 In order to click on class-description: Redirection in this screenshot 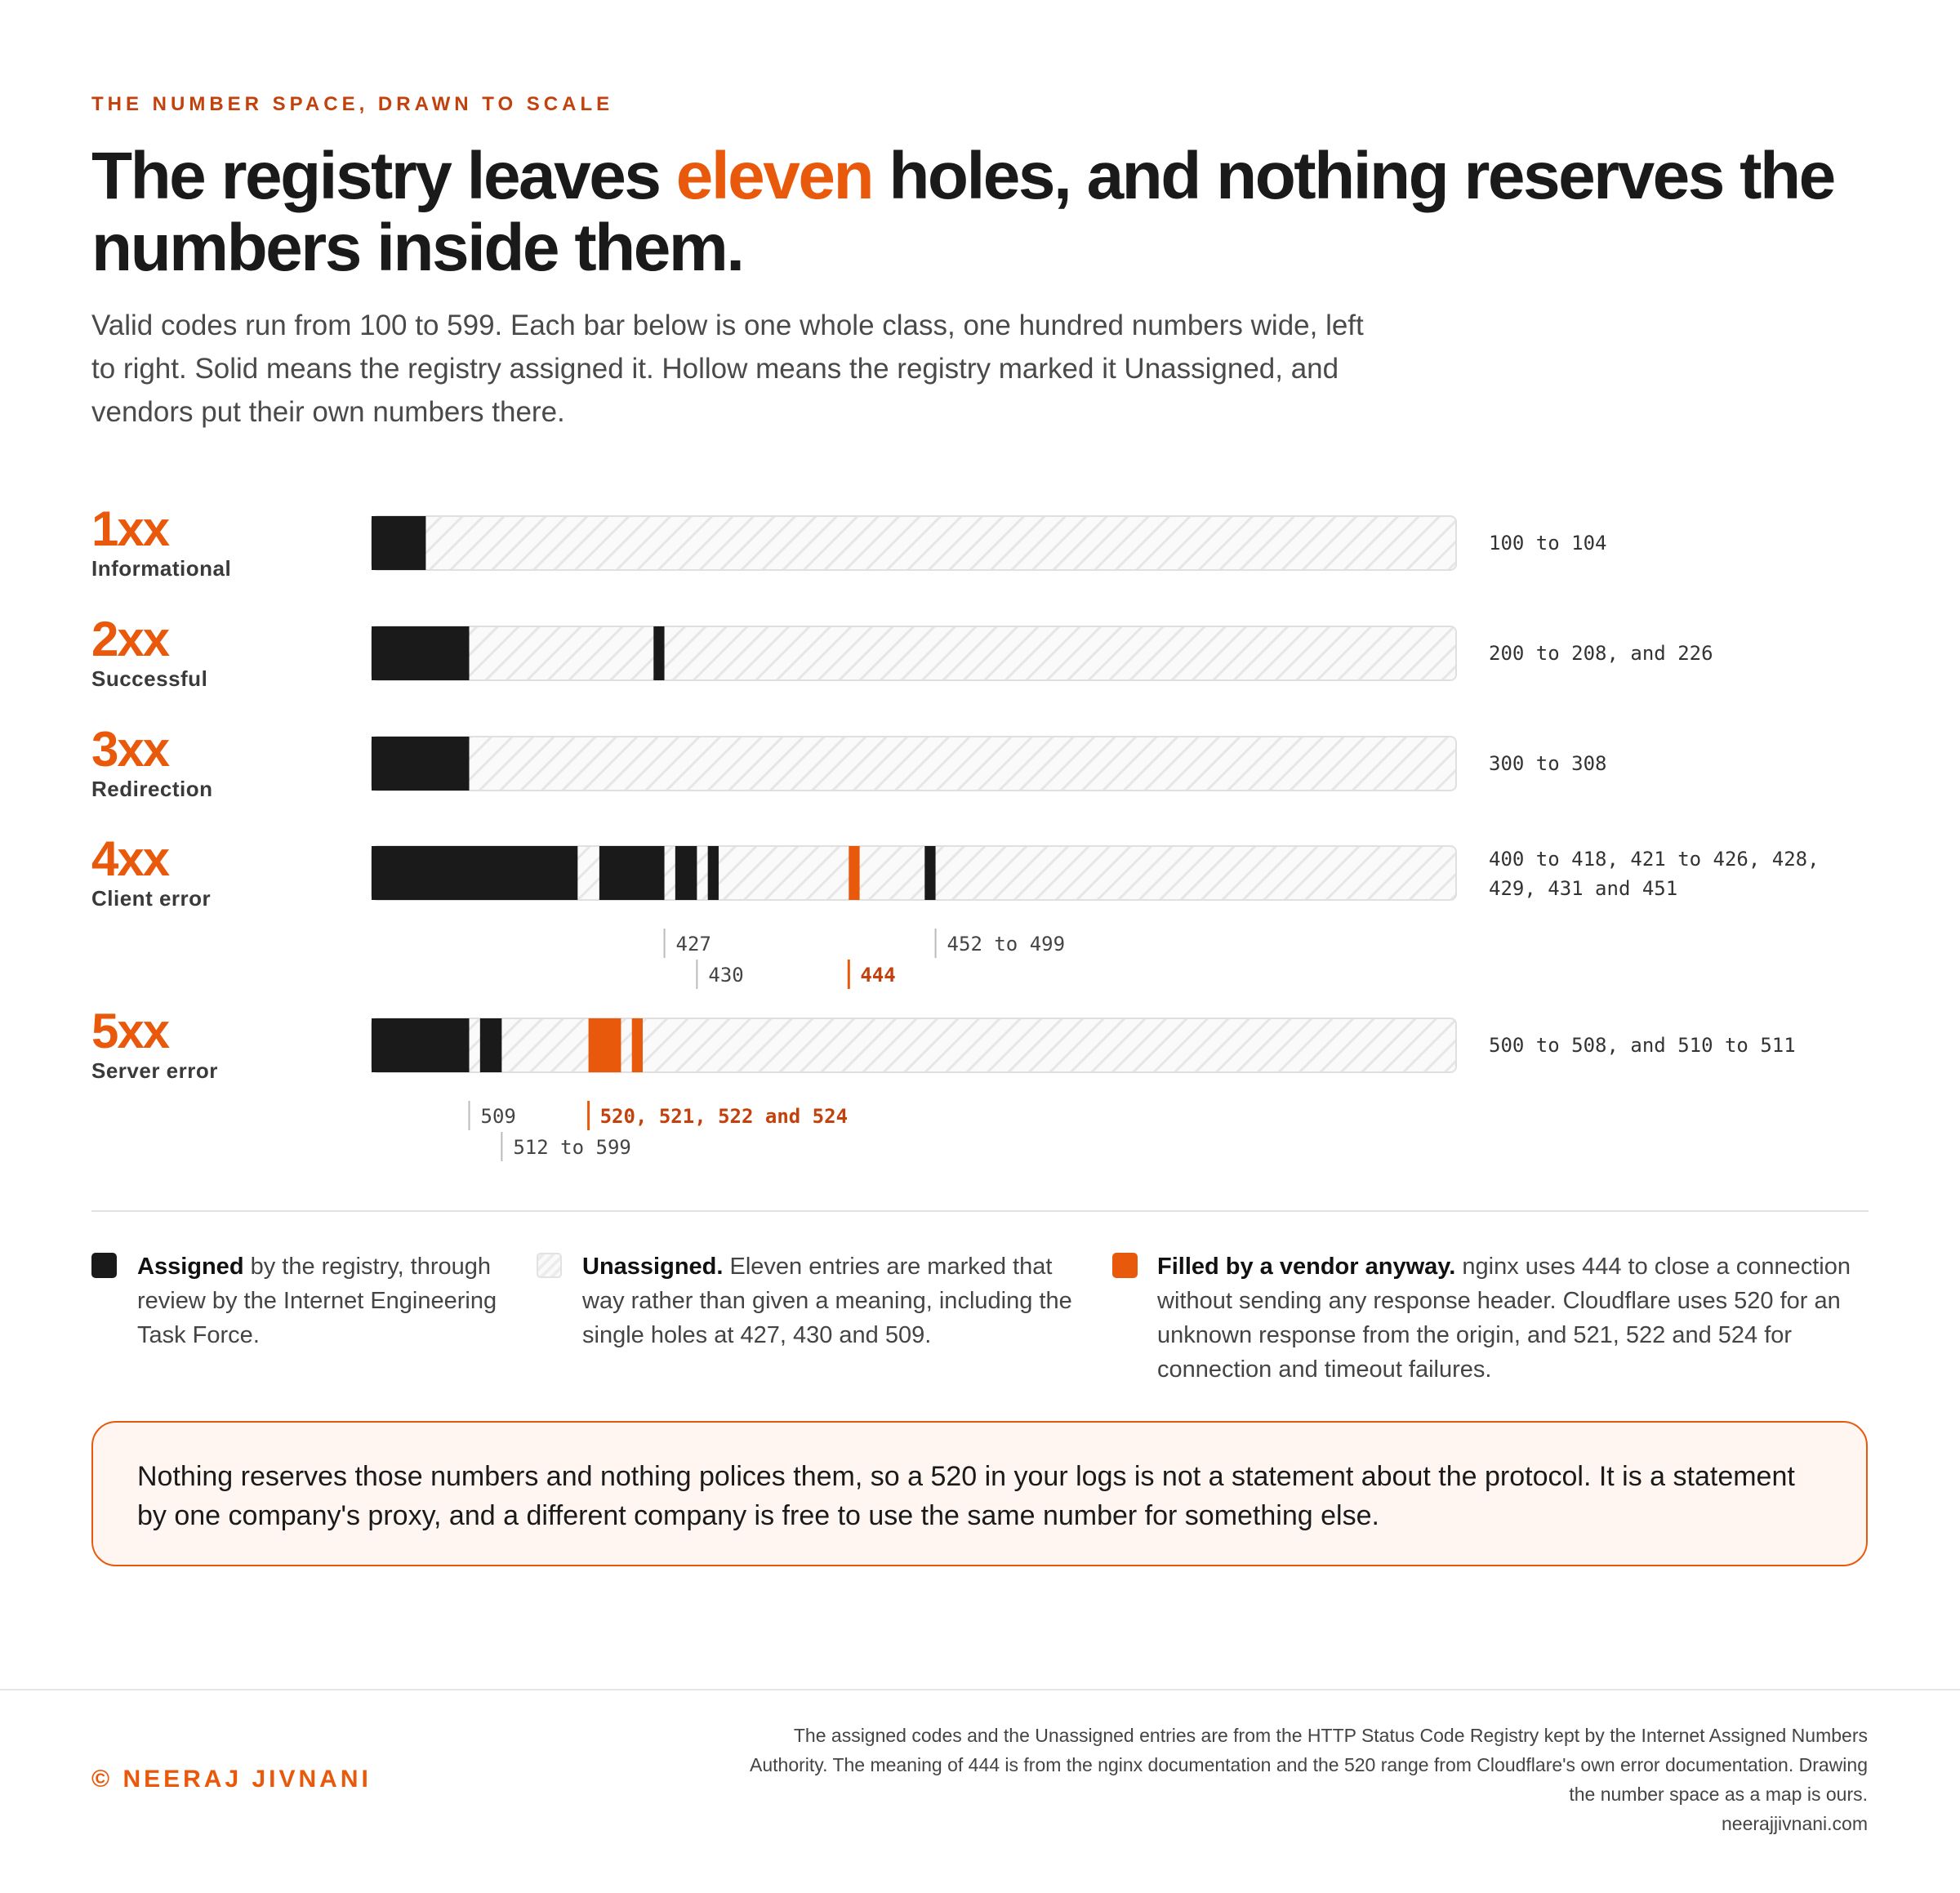, I will do `click(152, 789)`.